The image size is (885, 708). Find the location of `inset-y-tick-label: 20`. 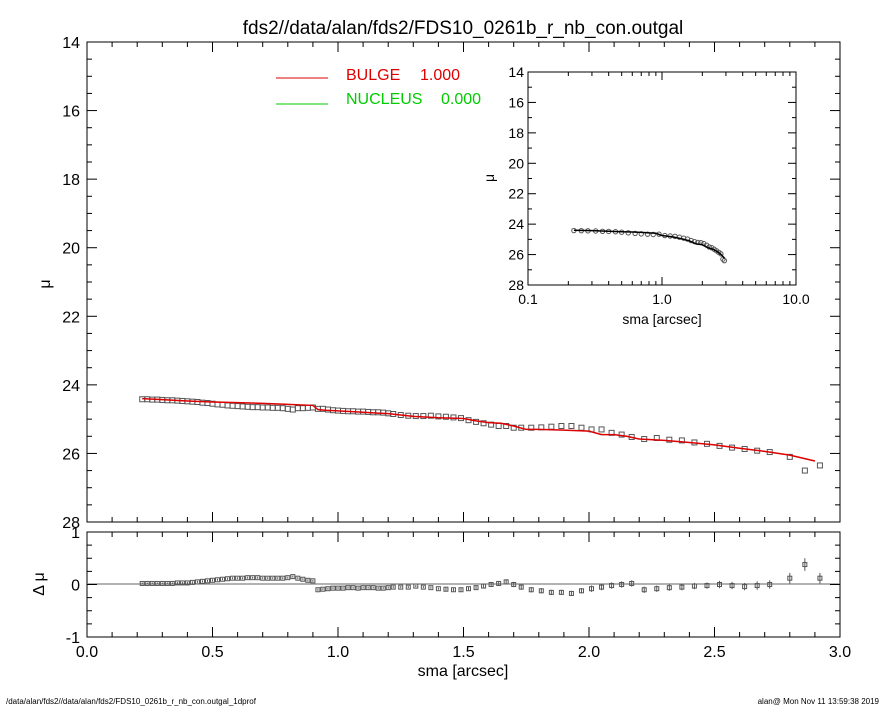

inset-y-tick-label: 20 is located at coordinates (516, 163).